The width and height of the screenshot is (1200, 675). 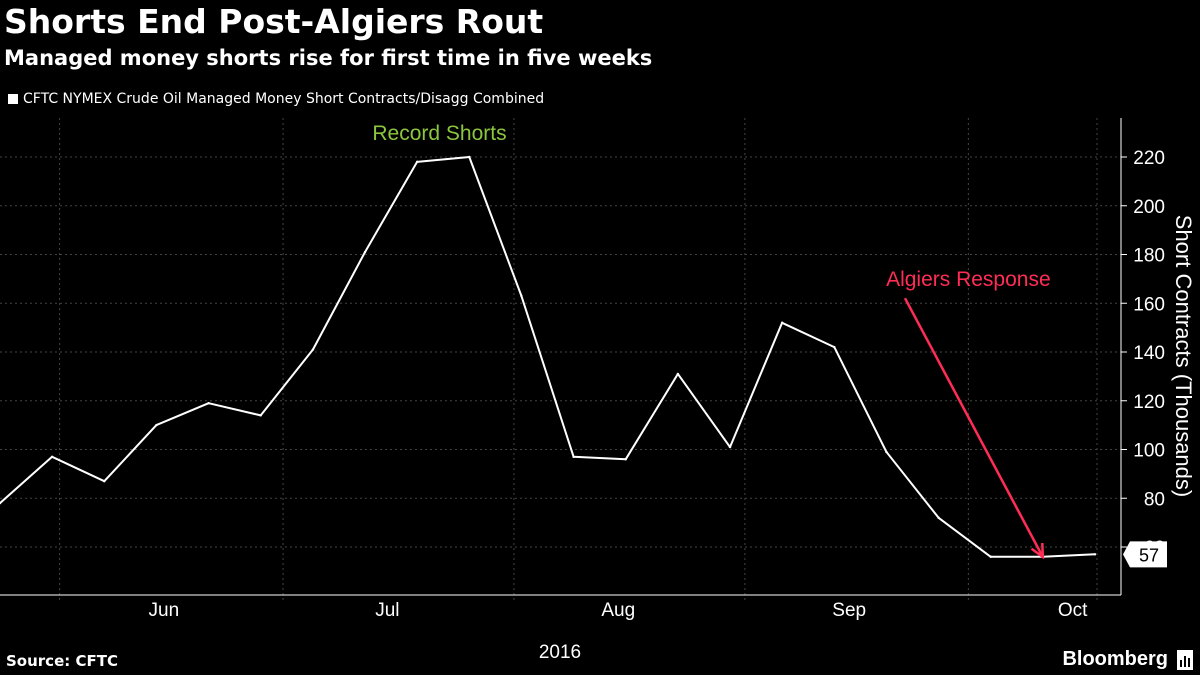 I want to click on x-year-label: 2016, so click(x=560, y=652).